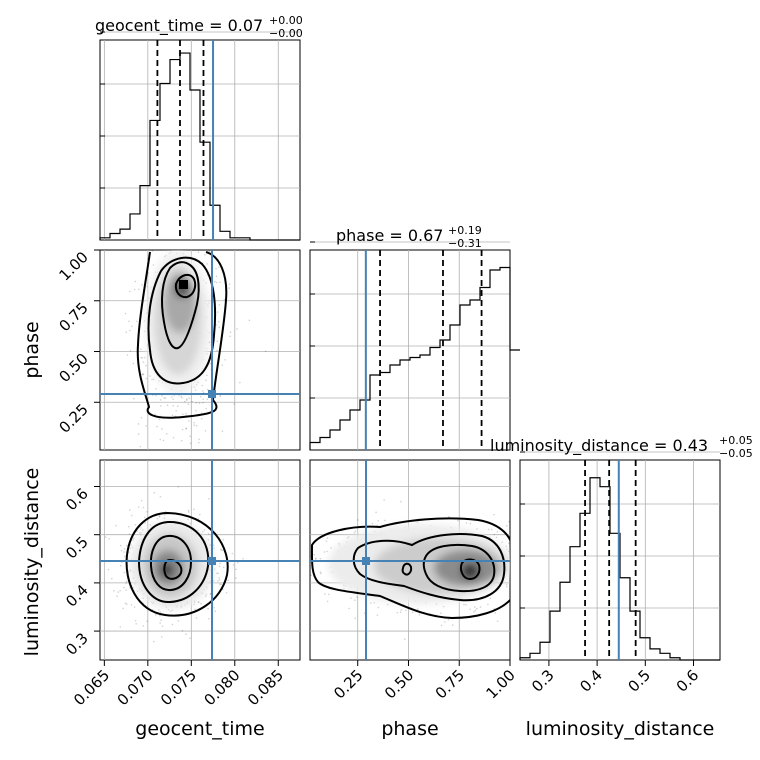  I want to click on contour-small-island, so click(407, 569).